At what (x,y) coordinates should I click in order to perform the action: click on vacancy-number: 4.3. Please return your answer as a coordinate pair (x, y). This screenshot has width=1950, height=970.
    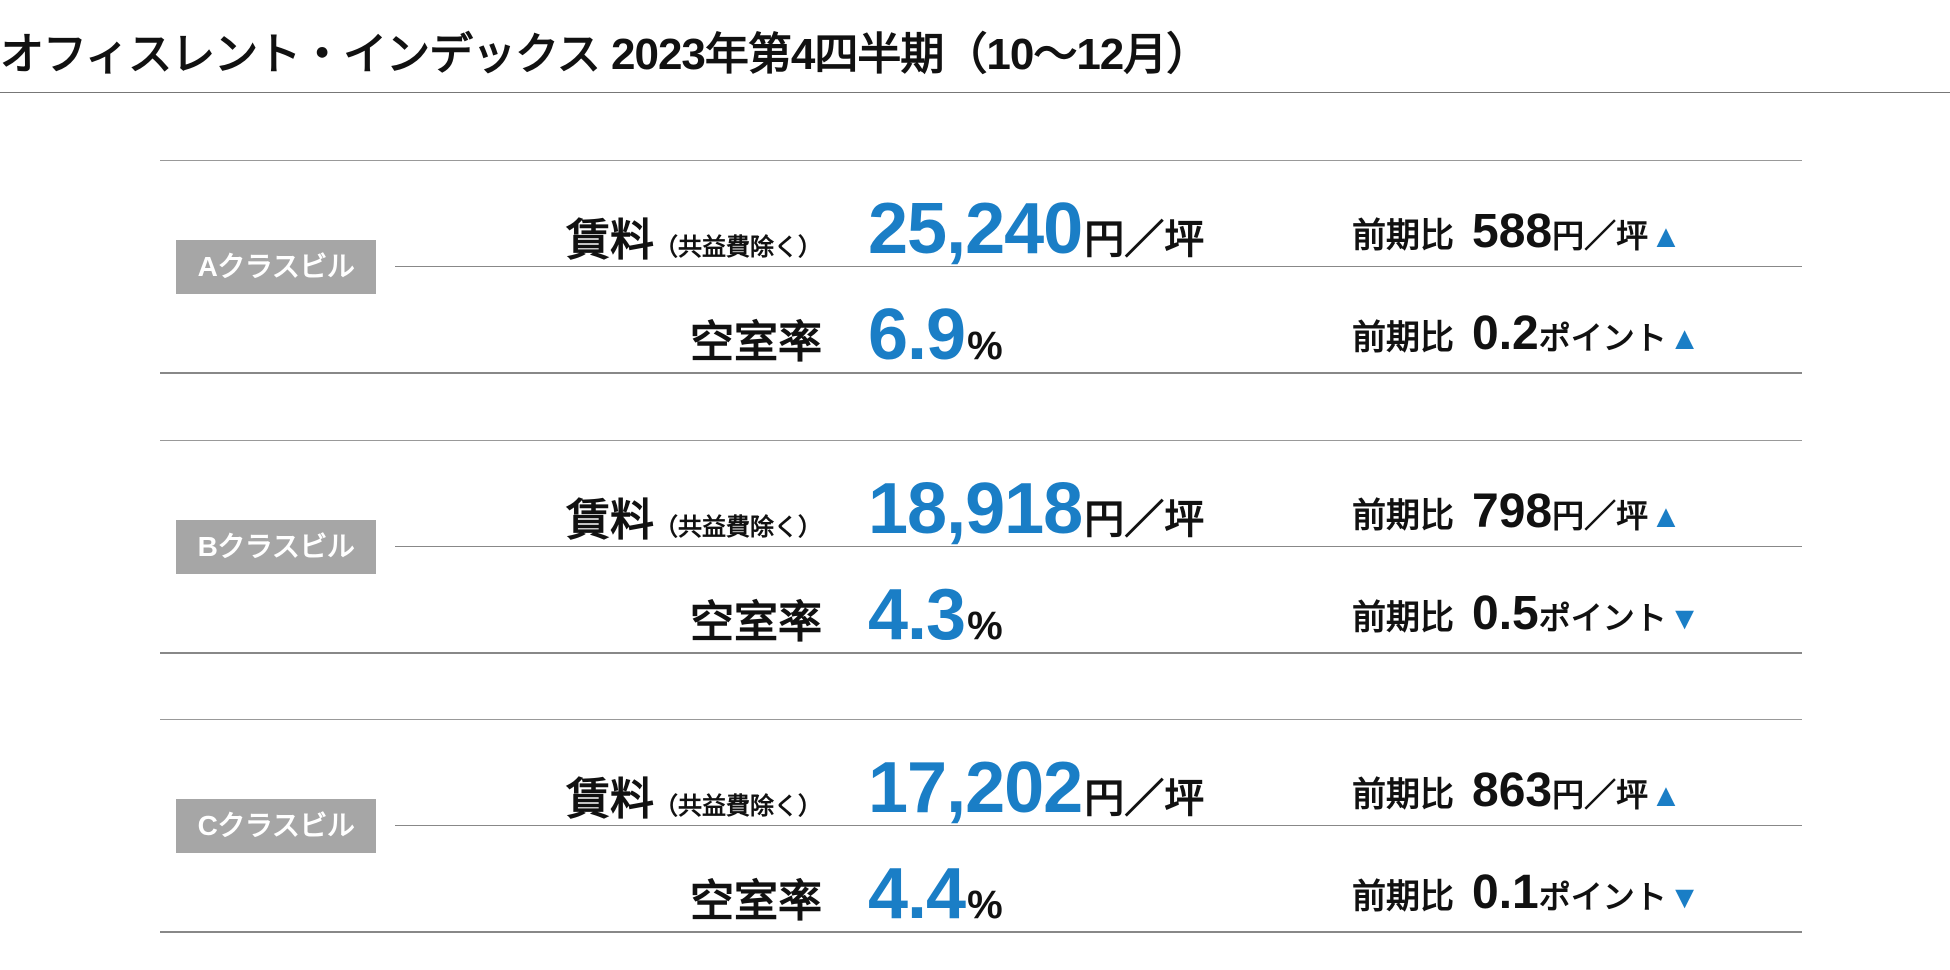
    Looking at the image, I should click on (917, 615).